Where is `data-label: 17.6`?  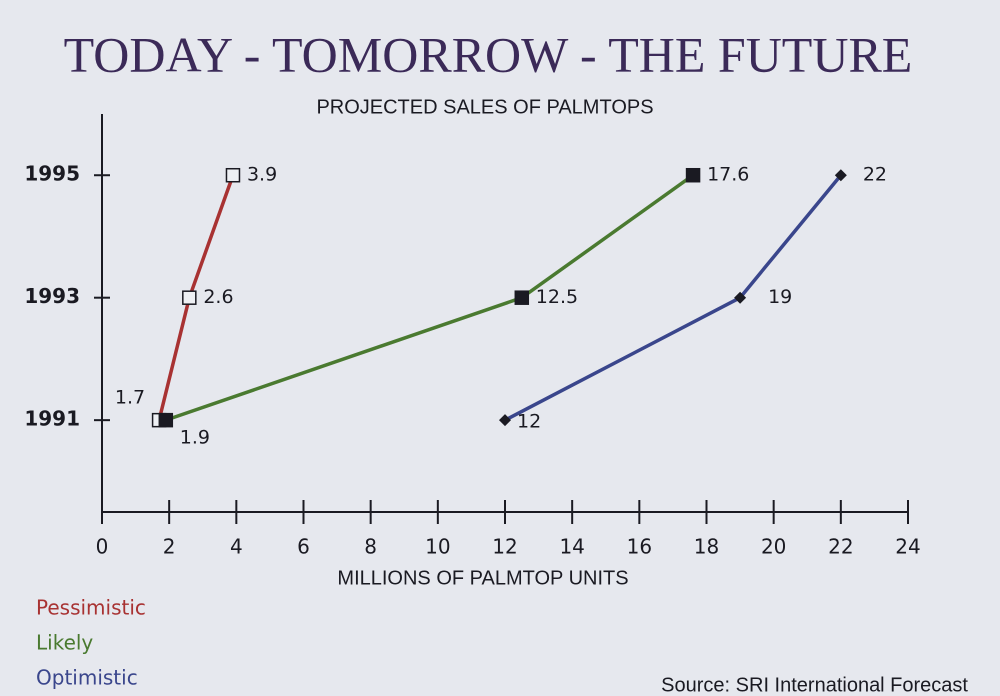
data-label: 17.6 is located at coordinates (728, 175).